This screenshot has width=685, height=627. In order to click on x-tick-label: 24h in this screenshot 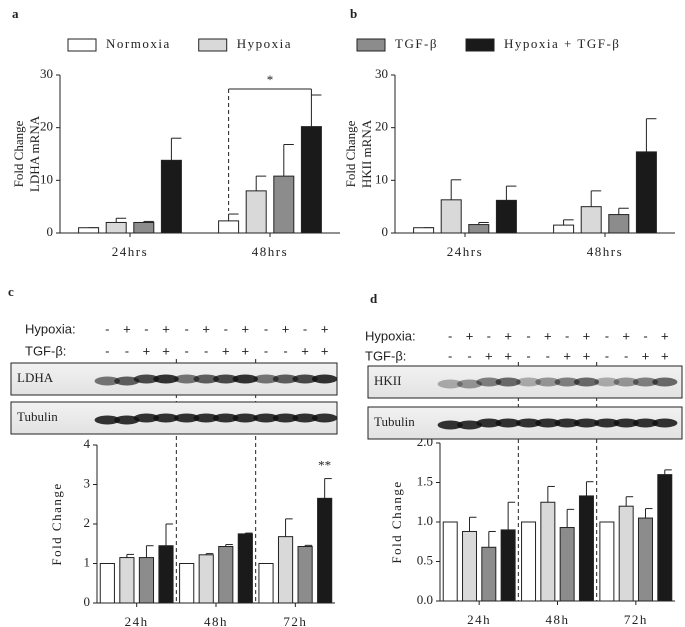, I will do `click(137, 620)`.